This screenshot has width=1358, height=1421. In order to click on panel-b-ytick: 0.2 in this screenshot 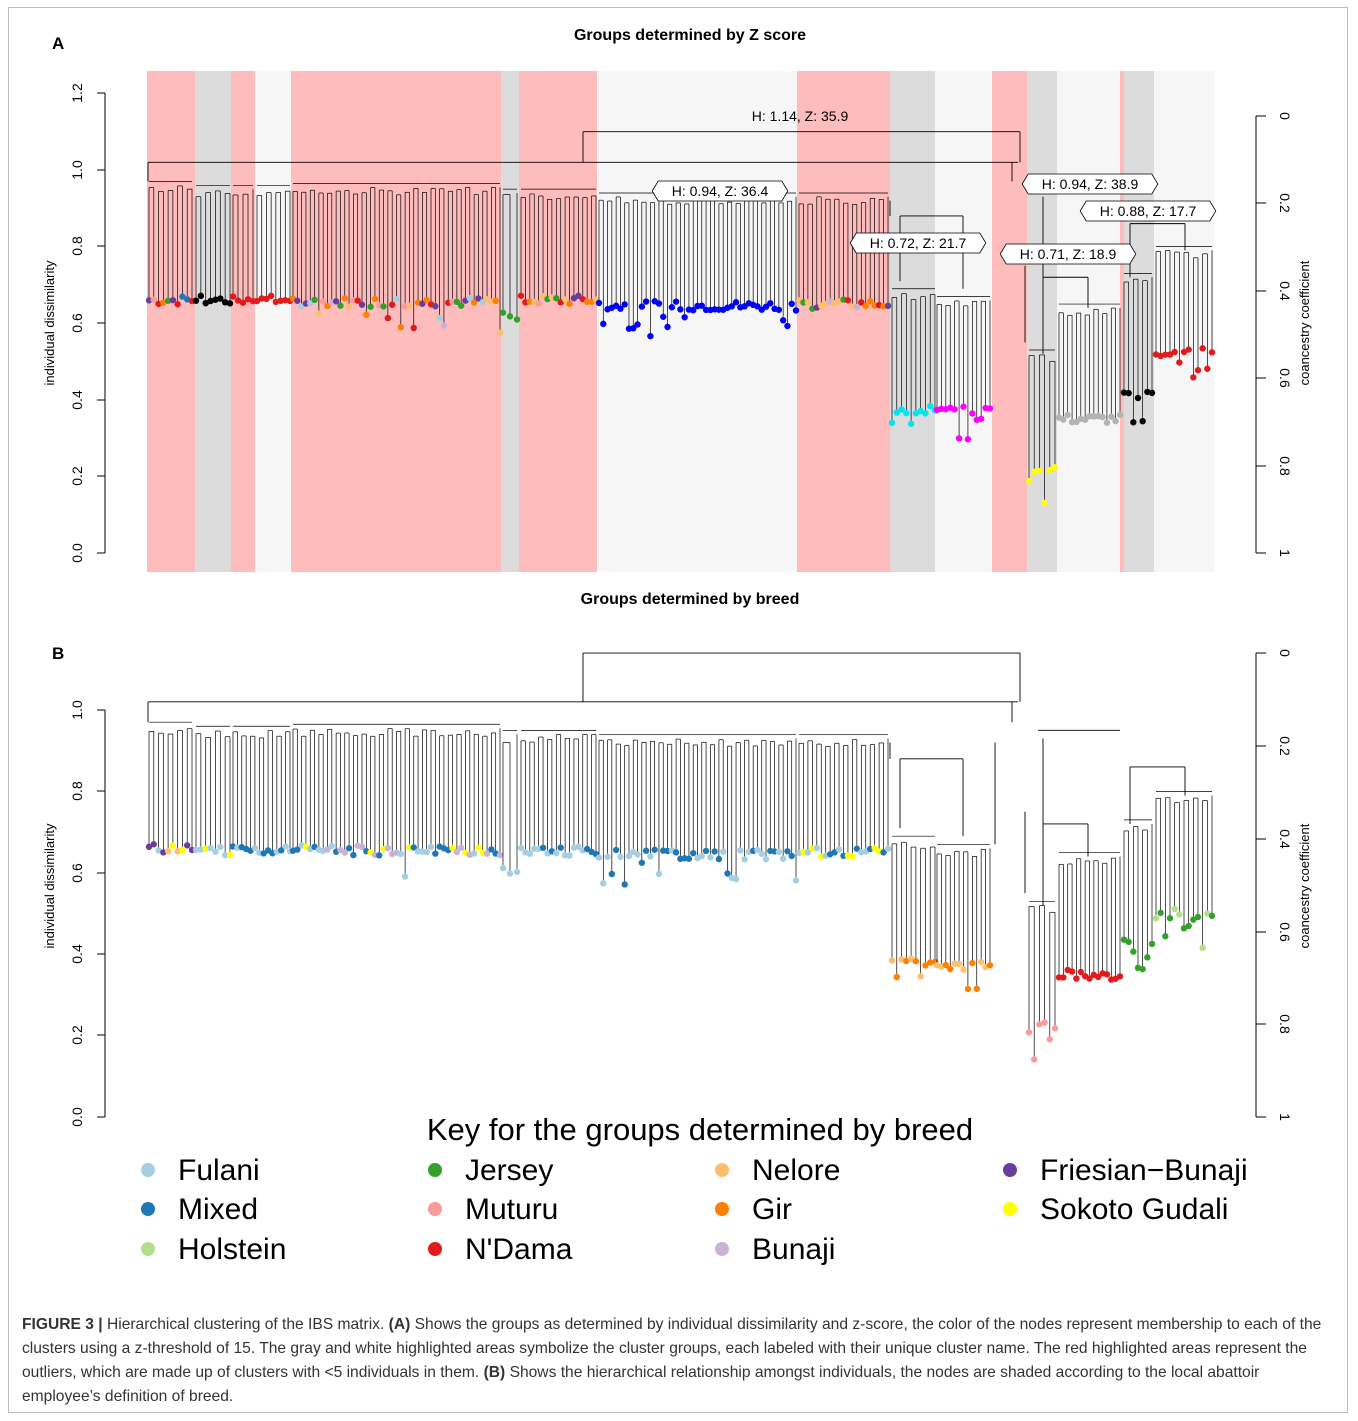, I will do `click(77, 1035)`.